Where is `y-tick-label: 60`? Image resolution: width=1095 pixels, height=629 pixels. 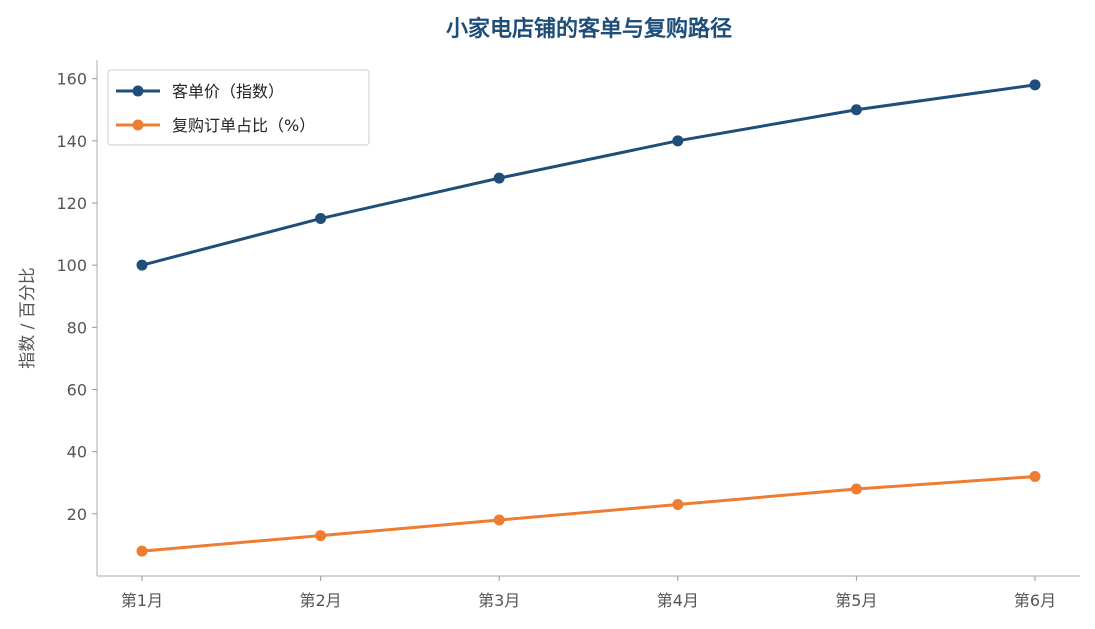
y-tick-label: 60 is located at coordinates (77, 389).